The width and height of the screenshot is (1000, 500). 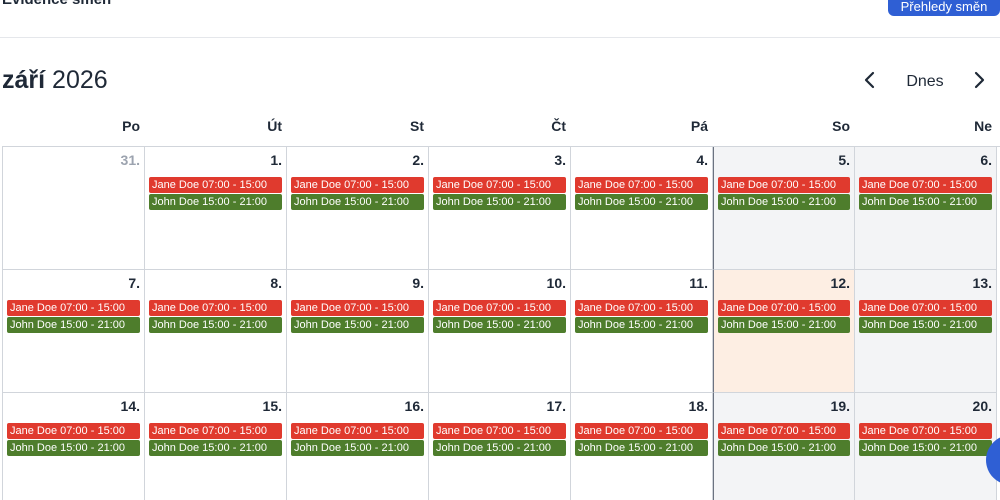 I want to click on weekday-label: So, so click(x=841, y=126).